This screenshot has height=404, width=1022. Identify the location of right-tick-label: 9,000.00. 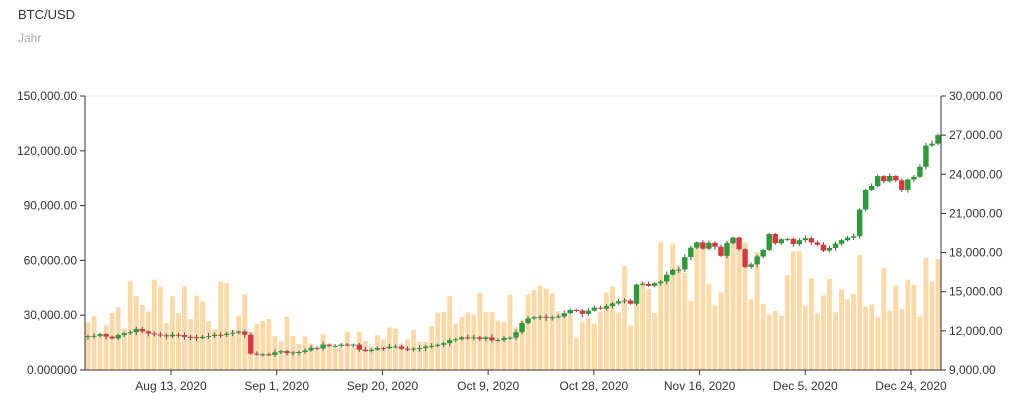
(972, 370).